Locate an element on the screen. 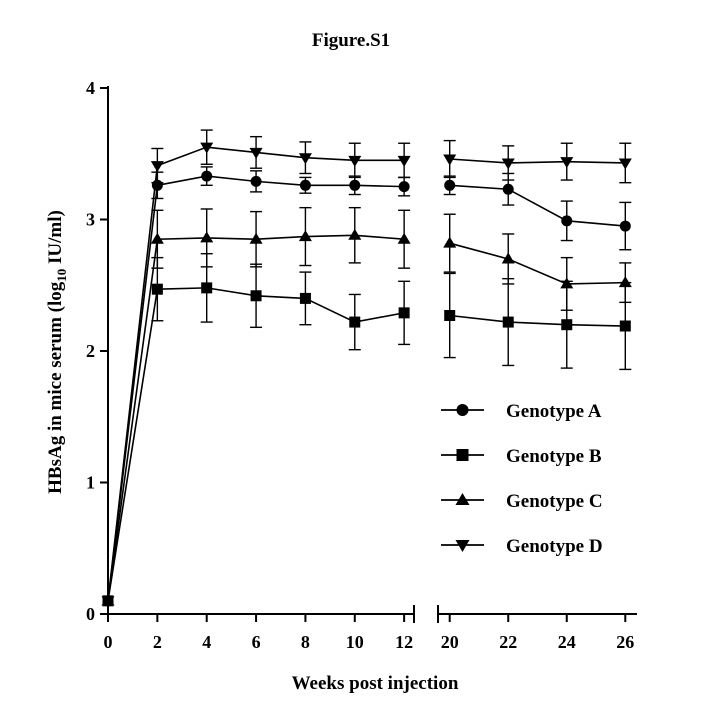 The image size is (702, 716). x-tick-label: 20 is located at coordinates (450, 642).